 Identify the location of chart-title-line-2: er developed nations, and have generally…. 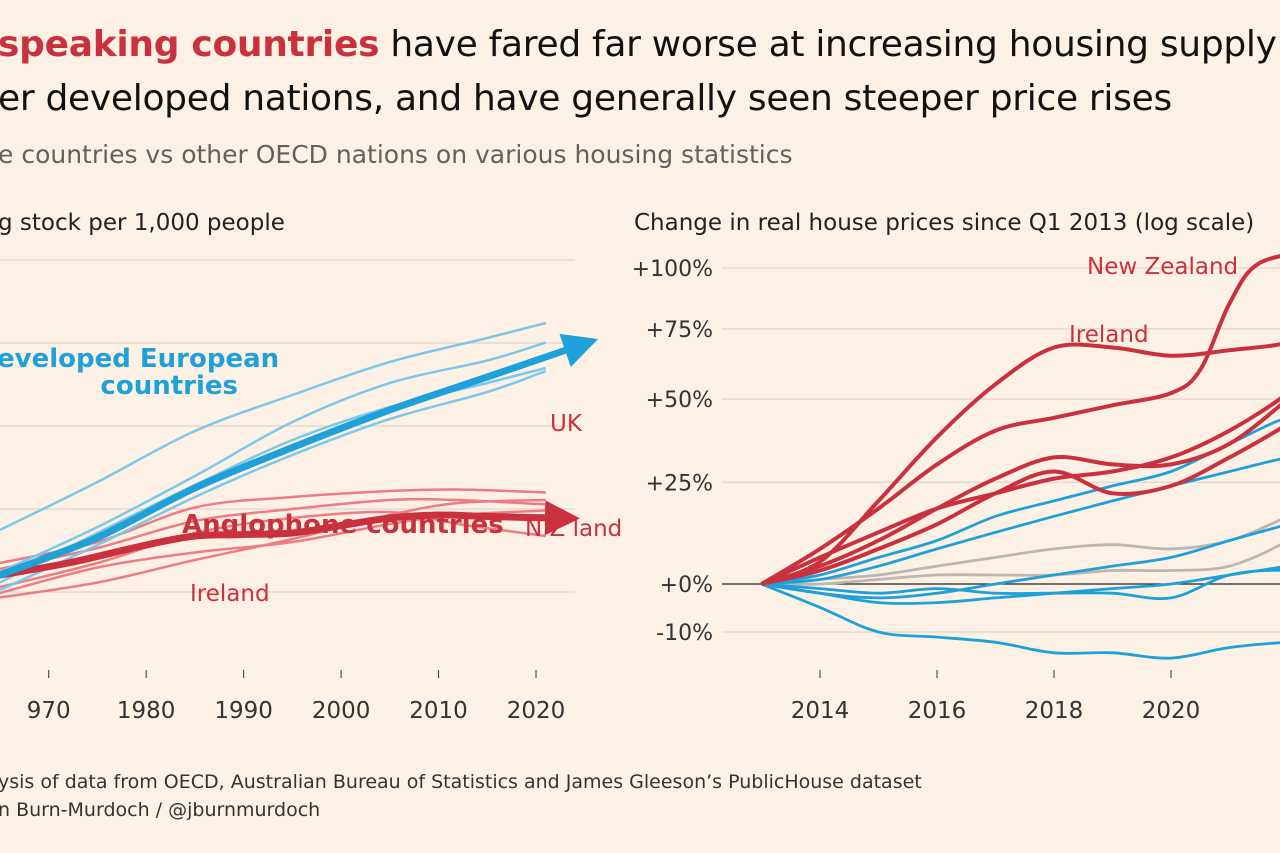
(586, 98).